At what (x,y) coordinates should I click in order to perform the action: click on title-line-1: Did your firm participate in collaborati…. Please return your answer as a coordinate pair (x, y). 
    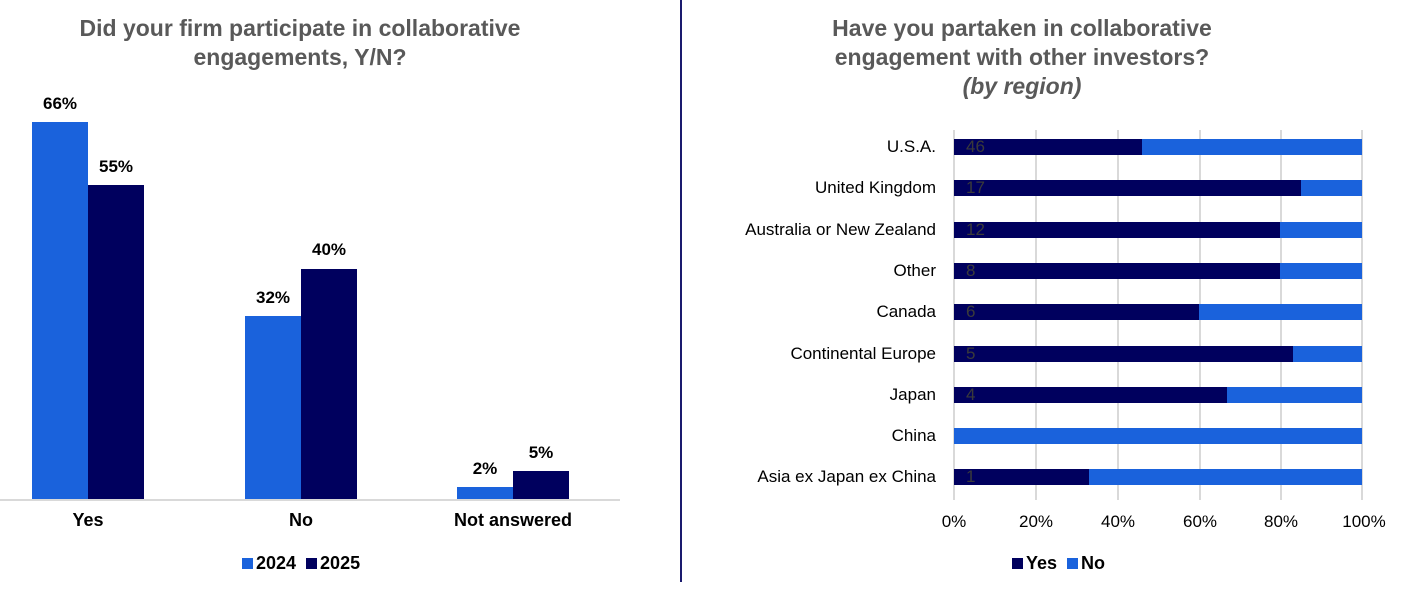
    Looking at the image, I should click on (300, 28).